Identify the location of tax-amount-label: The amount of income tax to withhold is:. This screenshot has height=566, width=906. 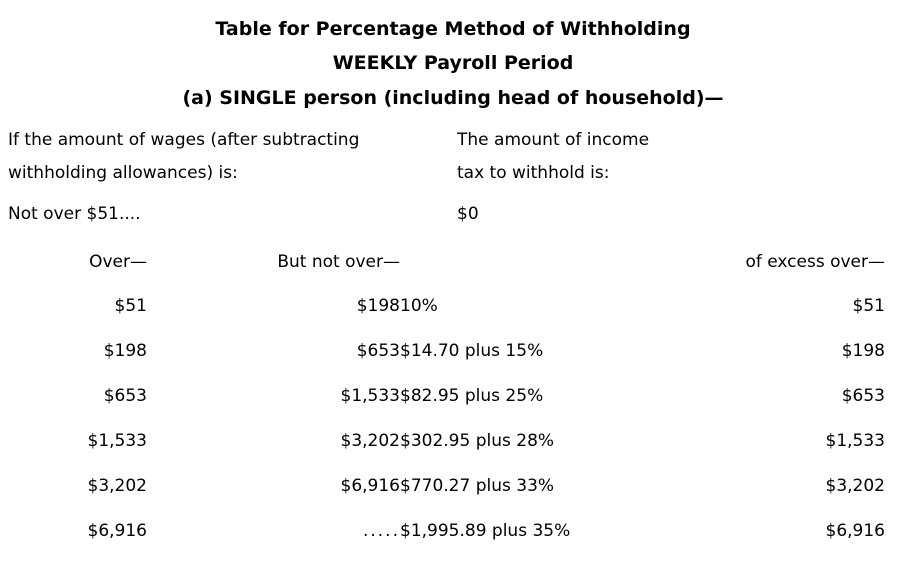
(553, 157).